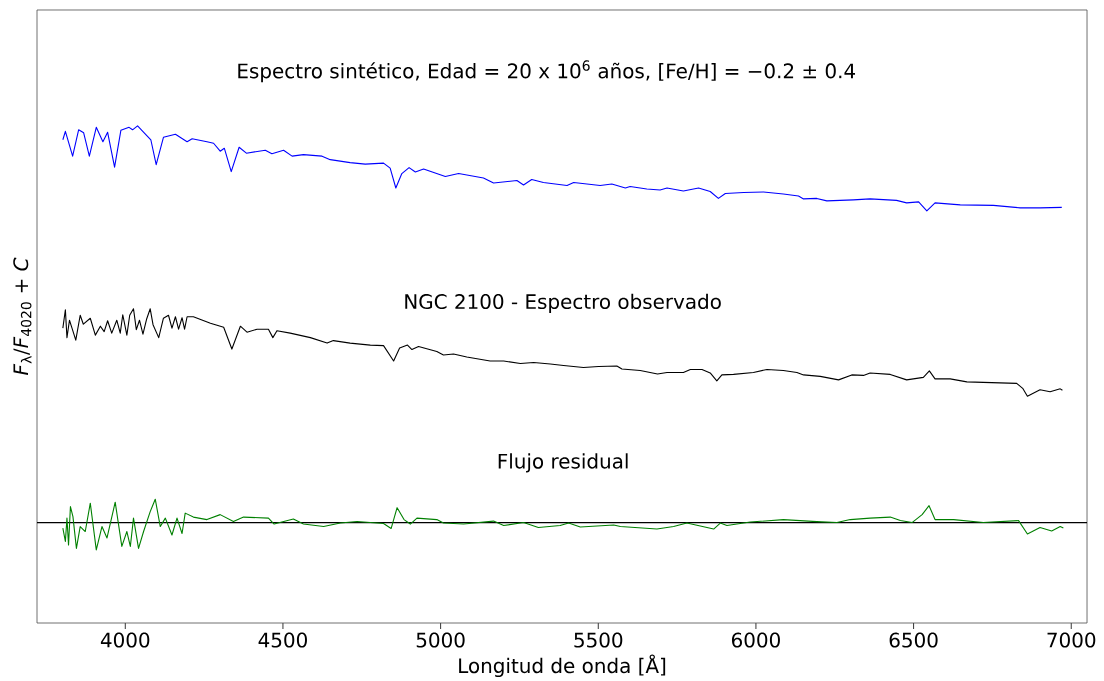  Describe the element at coordinates (440, 640) in the screenshot. I see `x-tick-label: 5000` at that location.